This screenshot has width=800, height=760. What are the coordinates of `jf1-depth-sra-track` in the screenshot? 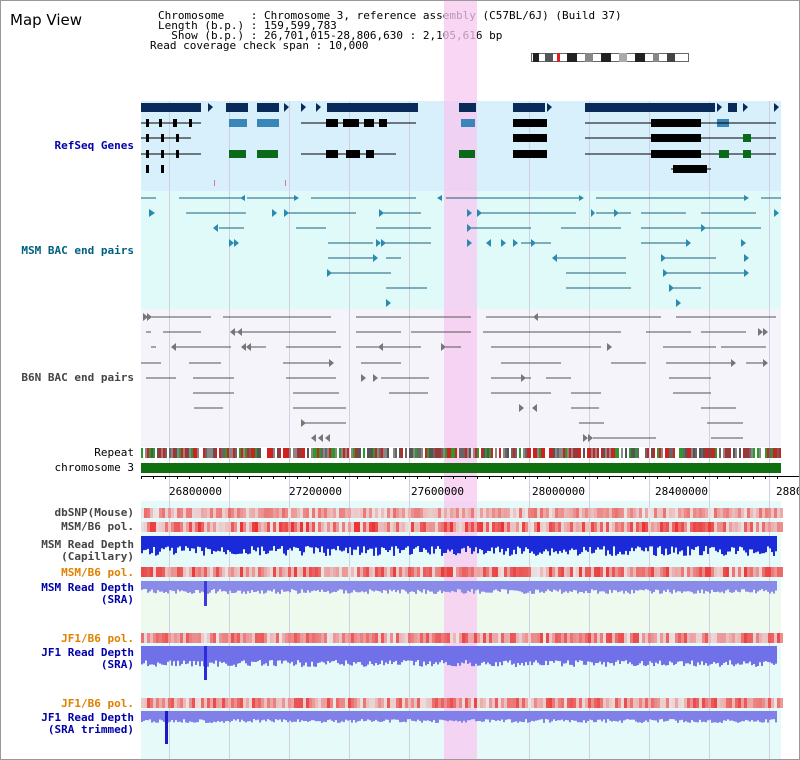 It's located at (461, 663).